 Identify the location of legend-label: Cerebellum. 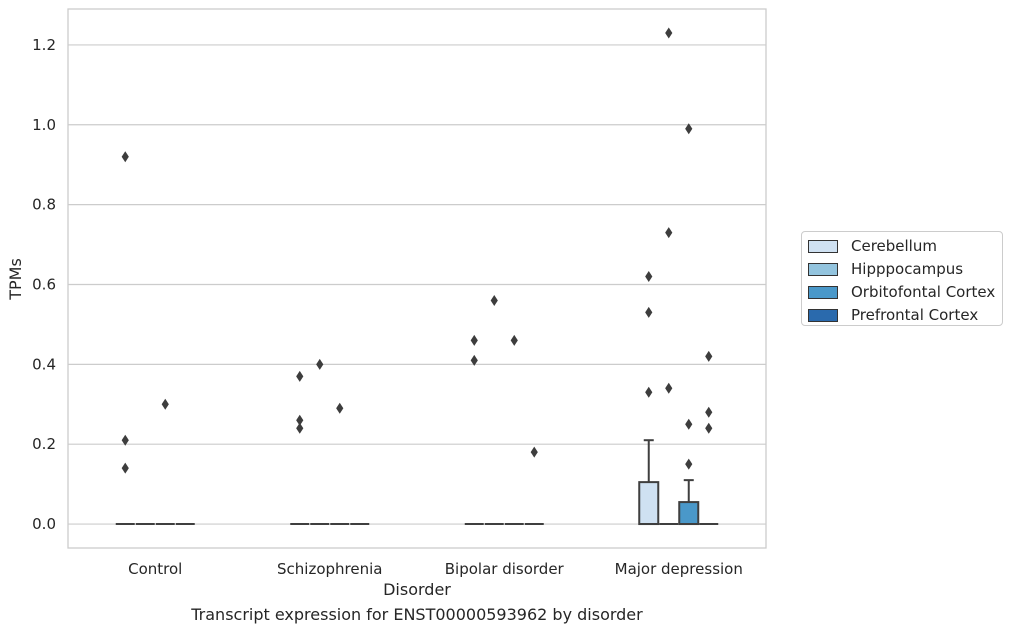
(894, 246).